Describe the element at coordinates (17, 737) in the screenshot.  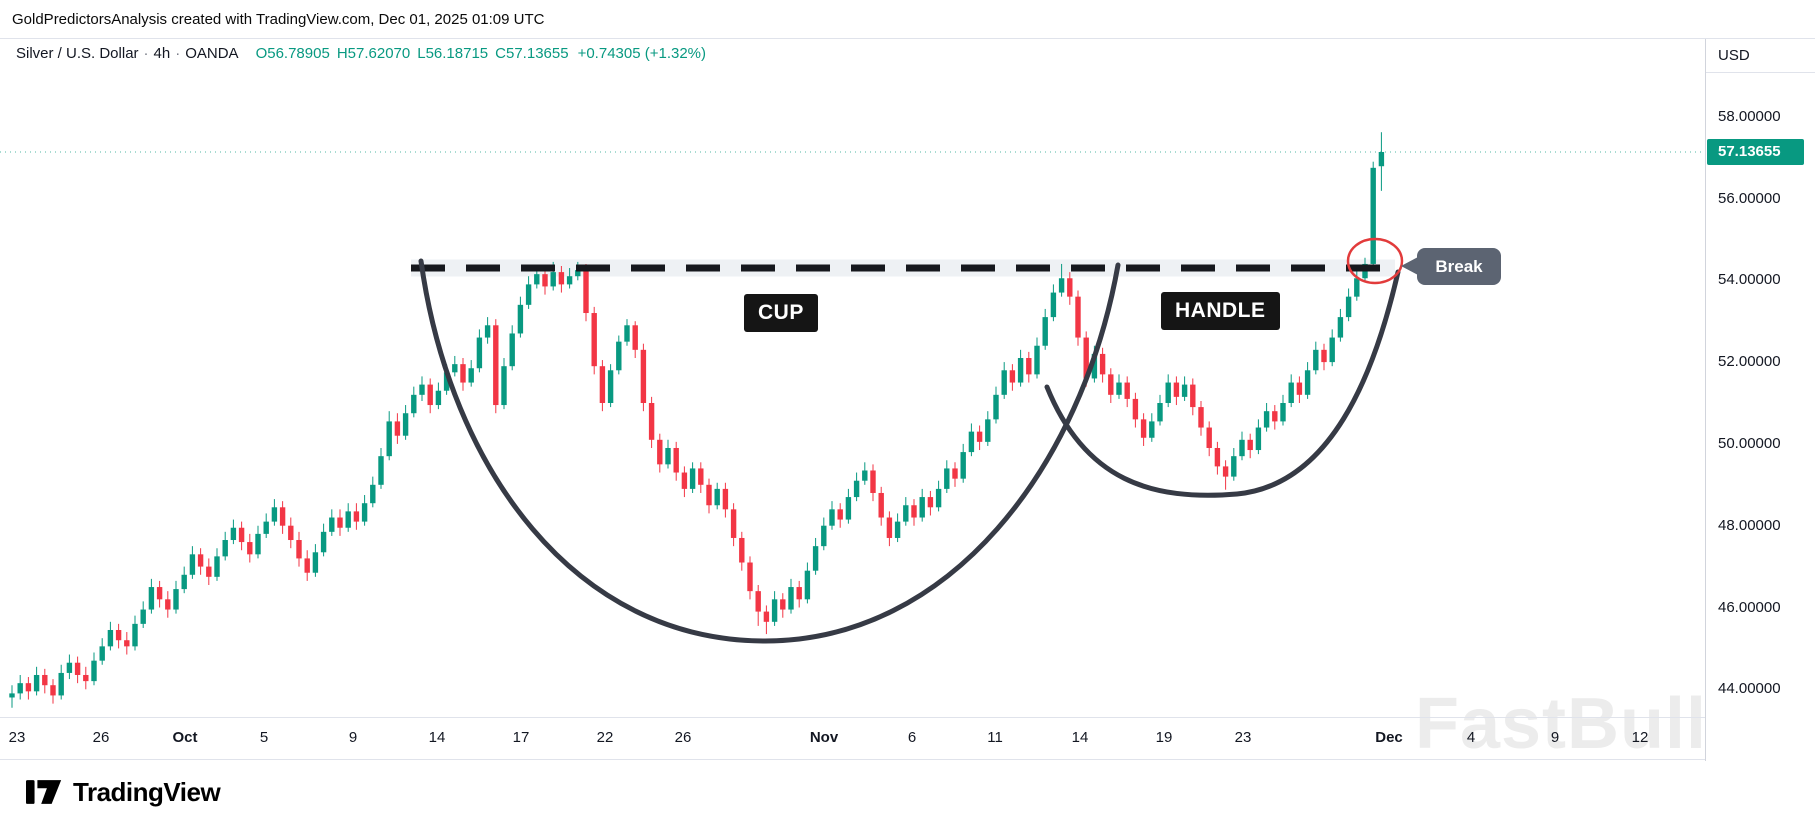
I see `time-tick-label: 23` at that location.